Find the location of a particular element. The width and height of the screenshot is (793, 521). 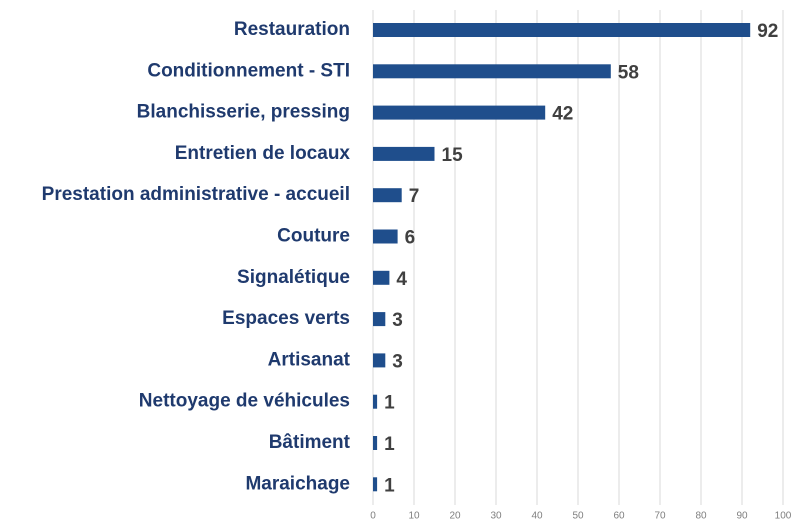

y-tick-label: Maraichage is located at coordinates (297, 483).